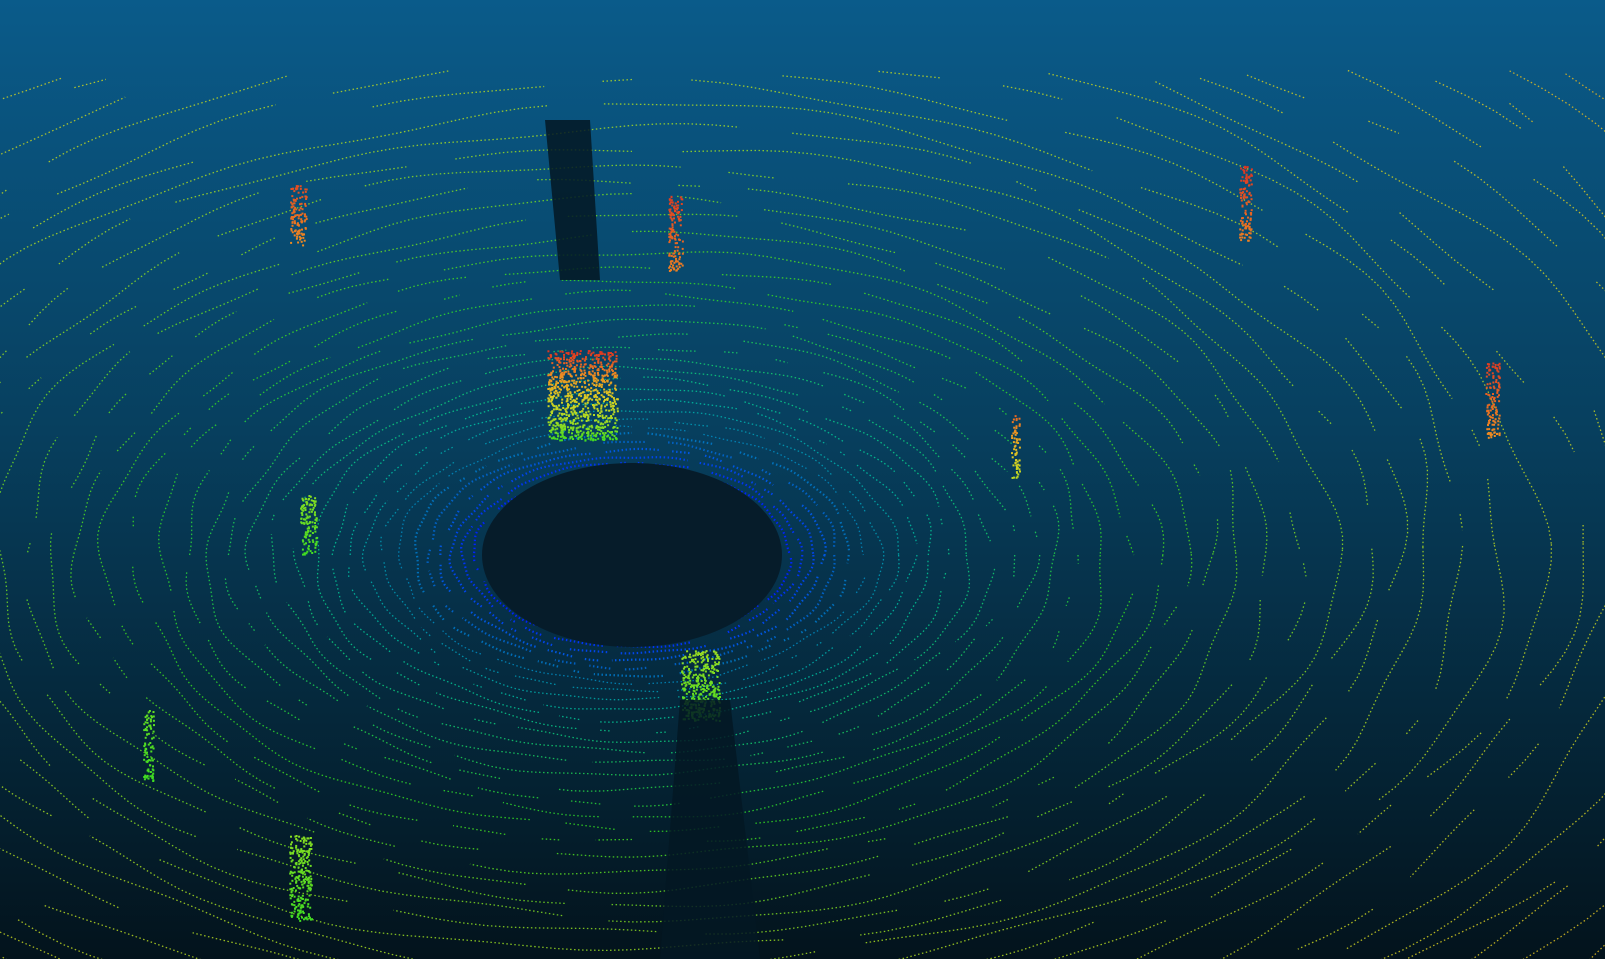 The width and height of the screenshot is (1605, 959). I want to click on scan-ring, so click(631, 555).